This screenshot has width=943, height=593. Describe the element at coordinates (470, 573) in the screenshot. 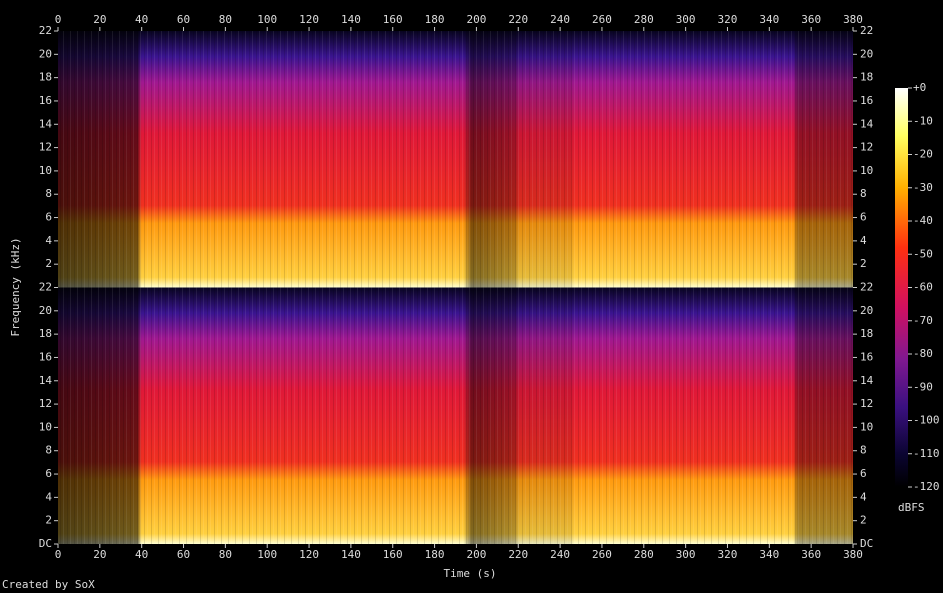

I see `x-axis-label: Time (s)` at that location.